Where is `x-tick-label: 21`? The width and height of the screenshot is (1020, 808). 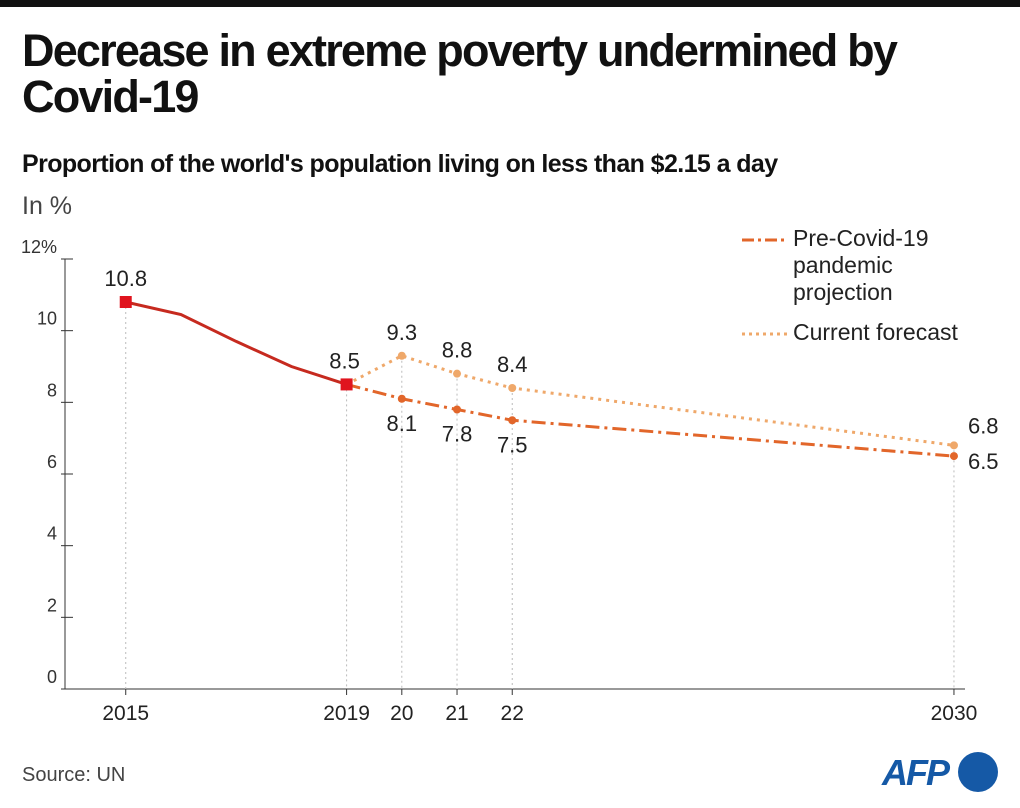
x-tick-label: 21 is located at coordinates (456, 713).